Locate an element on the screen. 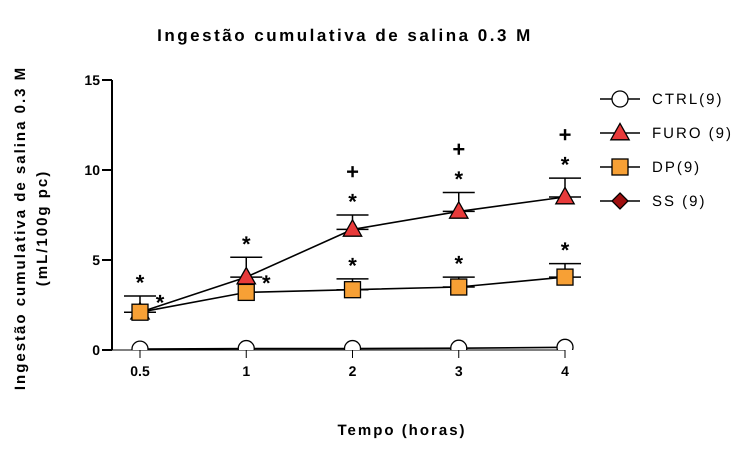 The image size is (752, 450). legend-label: SS (9) is located at coordinates (679, 201).